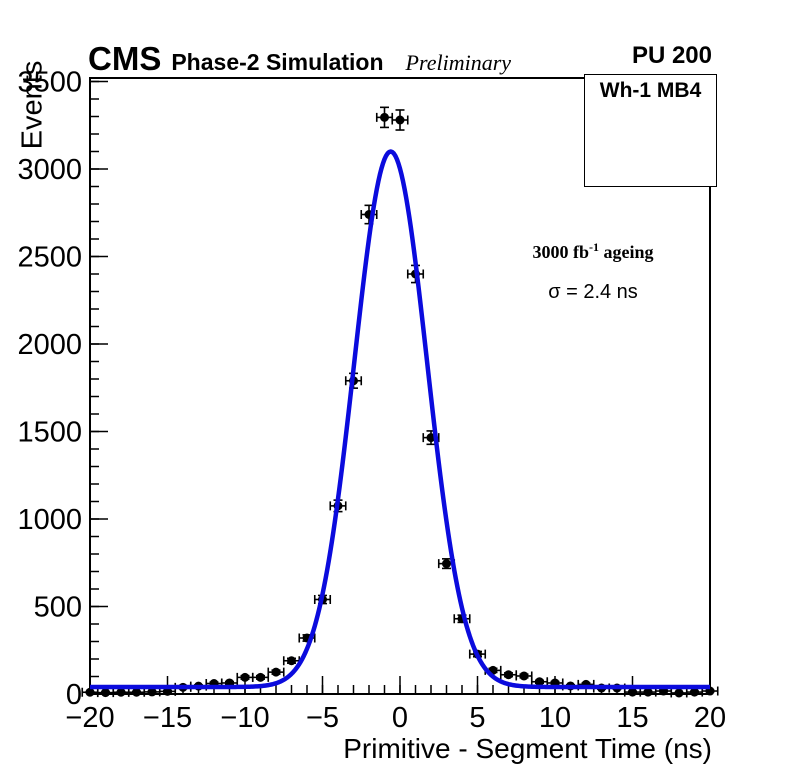 The width and height of the screenshot is (796, 772). What do you see at coordinates (32, 105) in the screenshot?
I see `y-axis-title: Events` at bounding box center [32, 105].